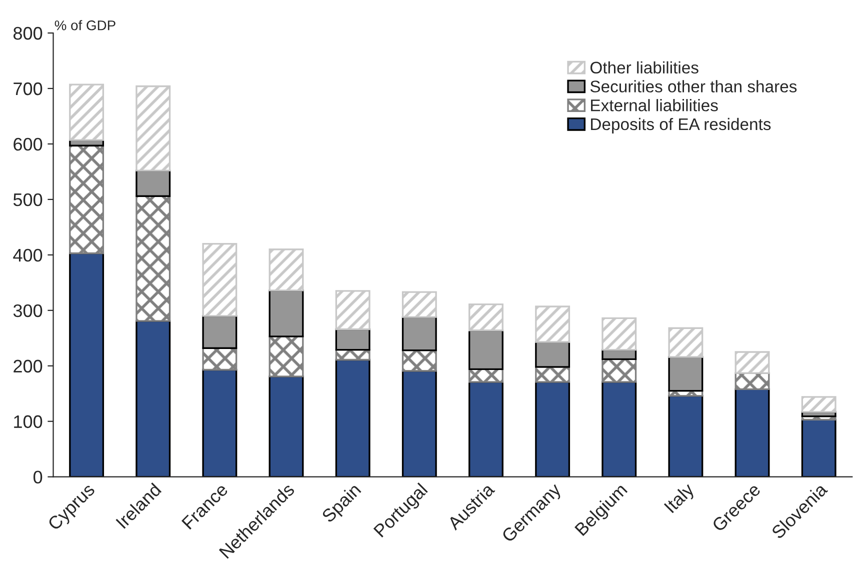 Image resolution: width=859 pixels, height=569 pixels. Describe the element at coordinates (693, 86) in the screenshot. I see `legend-label: Securities other than shares` at that location.